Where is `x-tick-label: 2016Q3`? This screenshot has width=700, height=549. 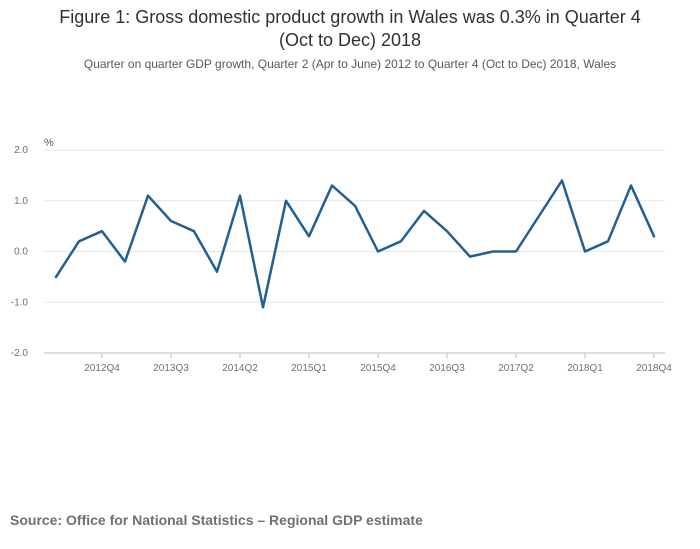 x-tick-label: 2016Q3 is located at coordinates (447, 368).